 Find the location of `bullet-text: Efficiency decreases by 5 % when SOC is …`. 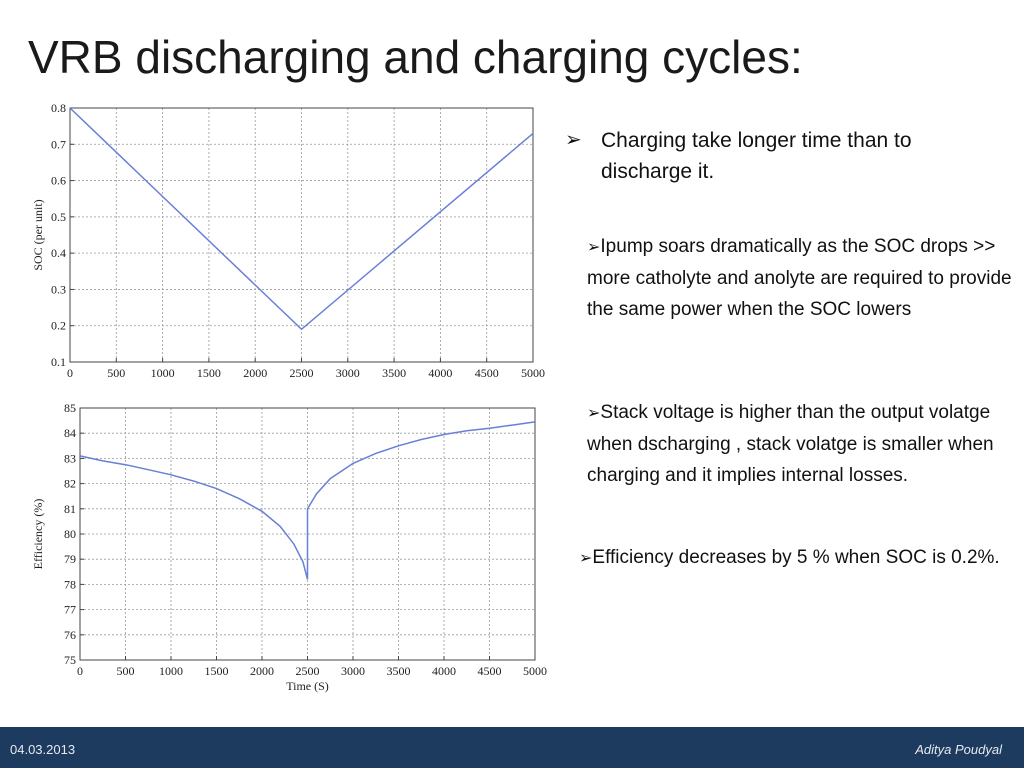

bullet-text: Efficiency decreases by 5 % when SOC is … is located at coordinates (796, 557).